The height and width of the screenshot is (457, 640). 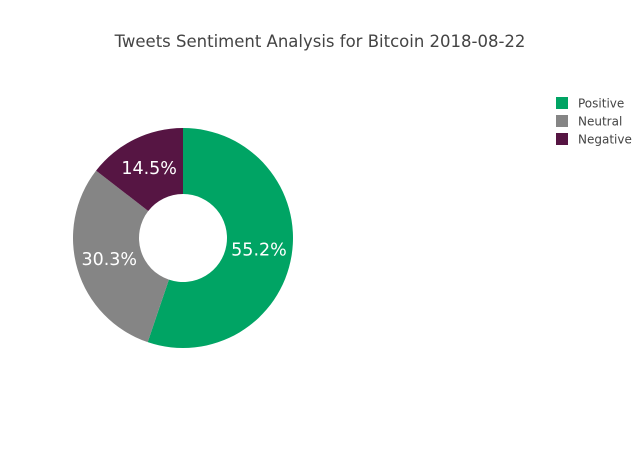 What do you see at coordinates (562, 121) in the screenshot?
I see `legend-swatch-neutral` at bounding box center [562, 121].